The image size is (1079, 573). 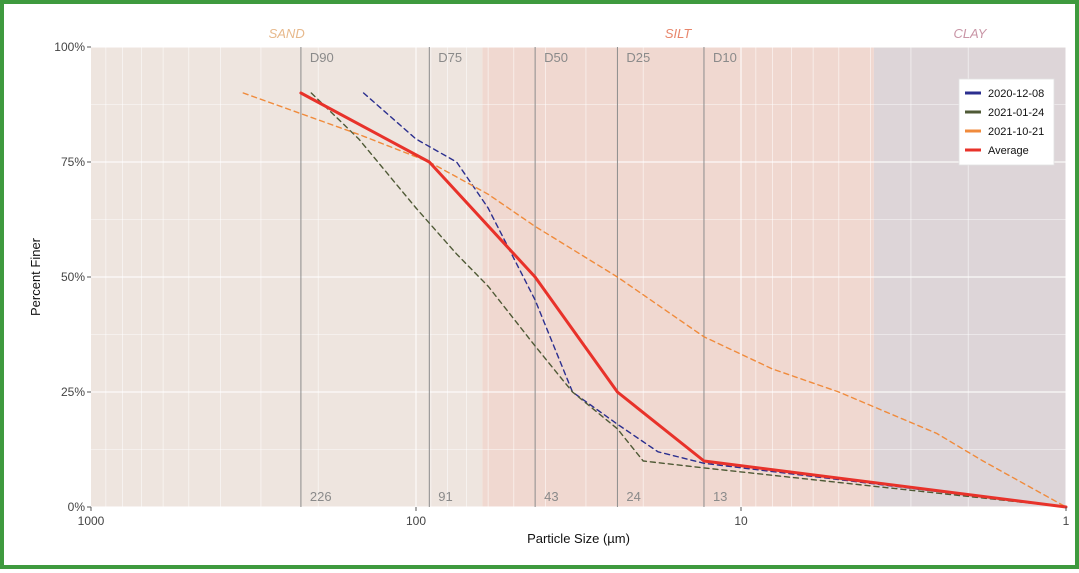 I want to click on y-tick-label: 0%, so click(x=77, y=507).